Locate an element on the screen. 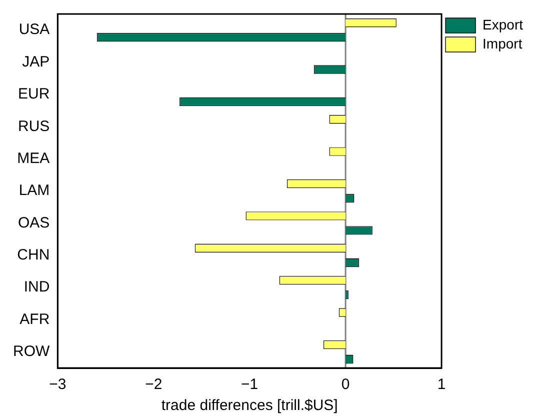 The width and height of the screenshot is (535, 417). y-tick-label: CHN is located at coordinates (33, 255).